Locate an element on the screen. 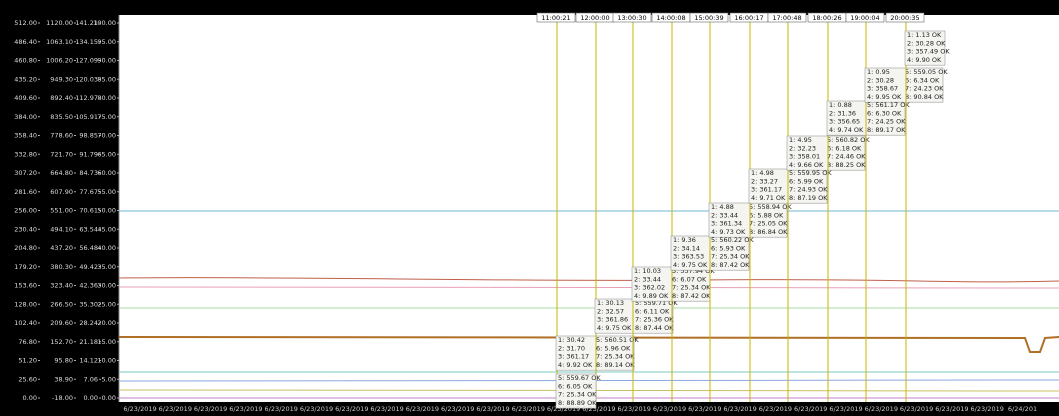 Image resolution: width=1059 pixels, height=416 pixels. axis-tick-label: 1063.10 is located at coordinates (59, 42).